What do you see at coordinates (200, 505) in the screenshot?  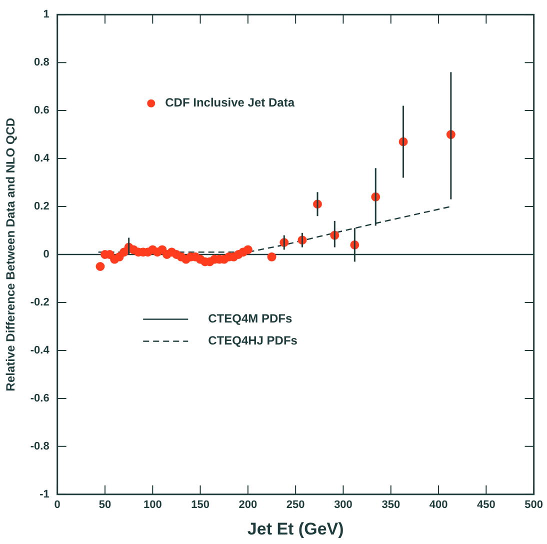 I see `x-tick-label: 150` at bounding box center [200, 505].